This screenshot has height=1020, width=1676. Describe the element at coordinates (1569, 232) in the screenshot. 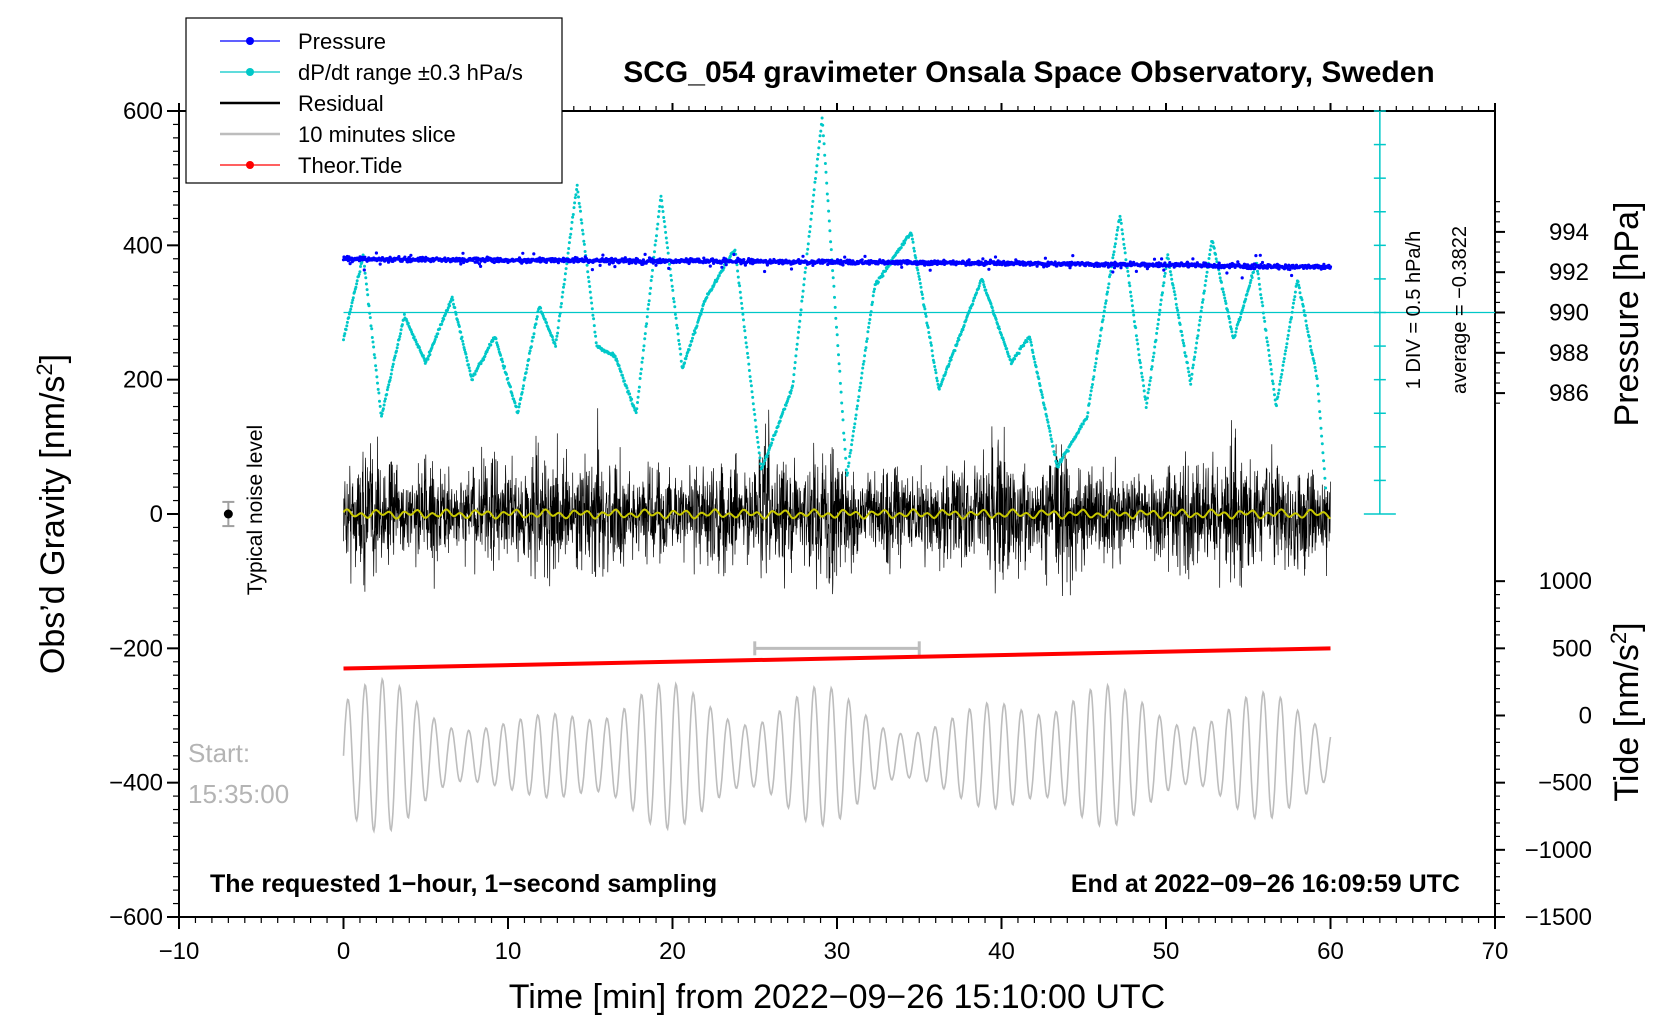

I see `pressure-tick-label: 994` at that location.